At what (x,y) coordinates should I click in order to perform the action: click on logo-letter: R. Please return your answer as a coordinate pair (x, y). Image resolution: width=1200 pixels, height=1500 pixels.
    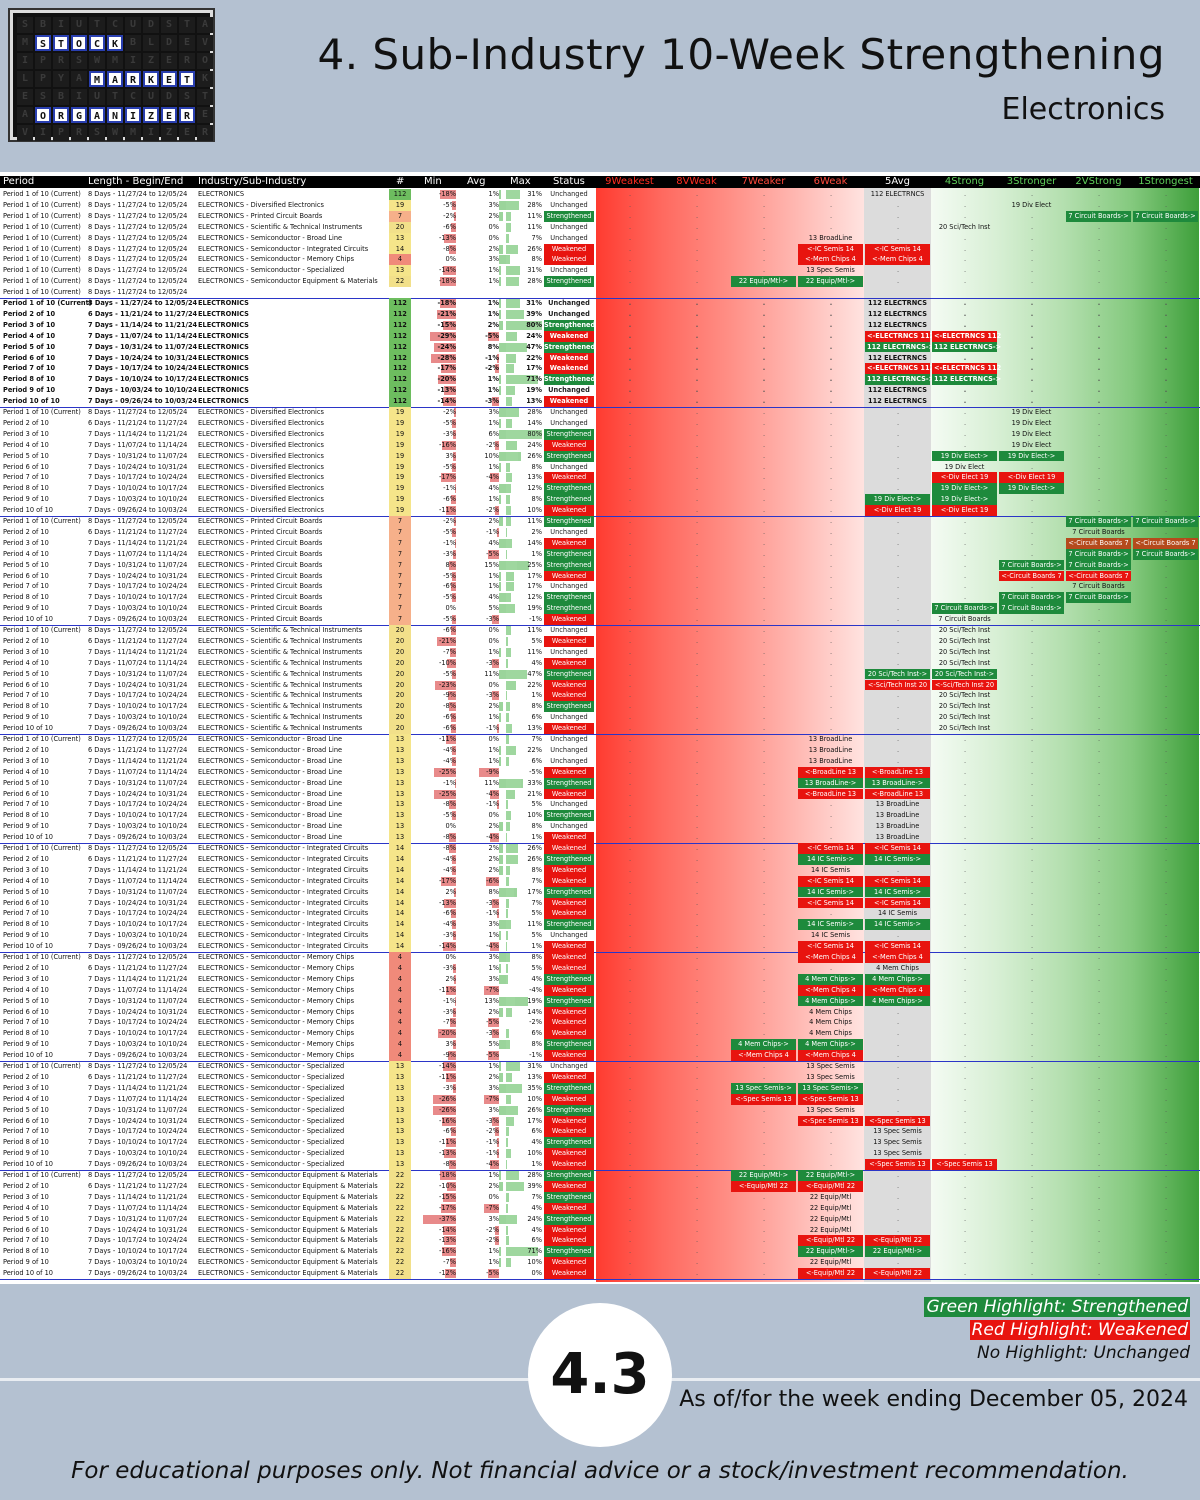
    Looking at the image, I should click on (133, 79).